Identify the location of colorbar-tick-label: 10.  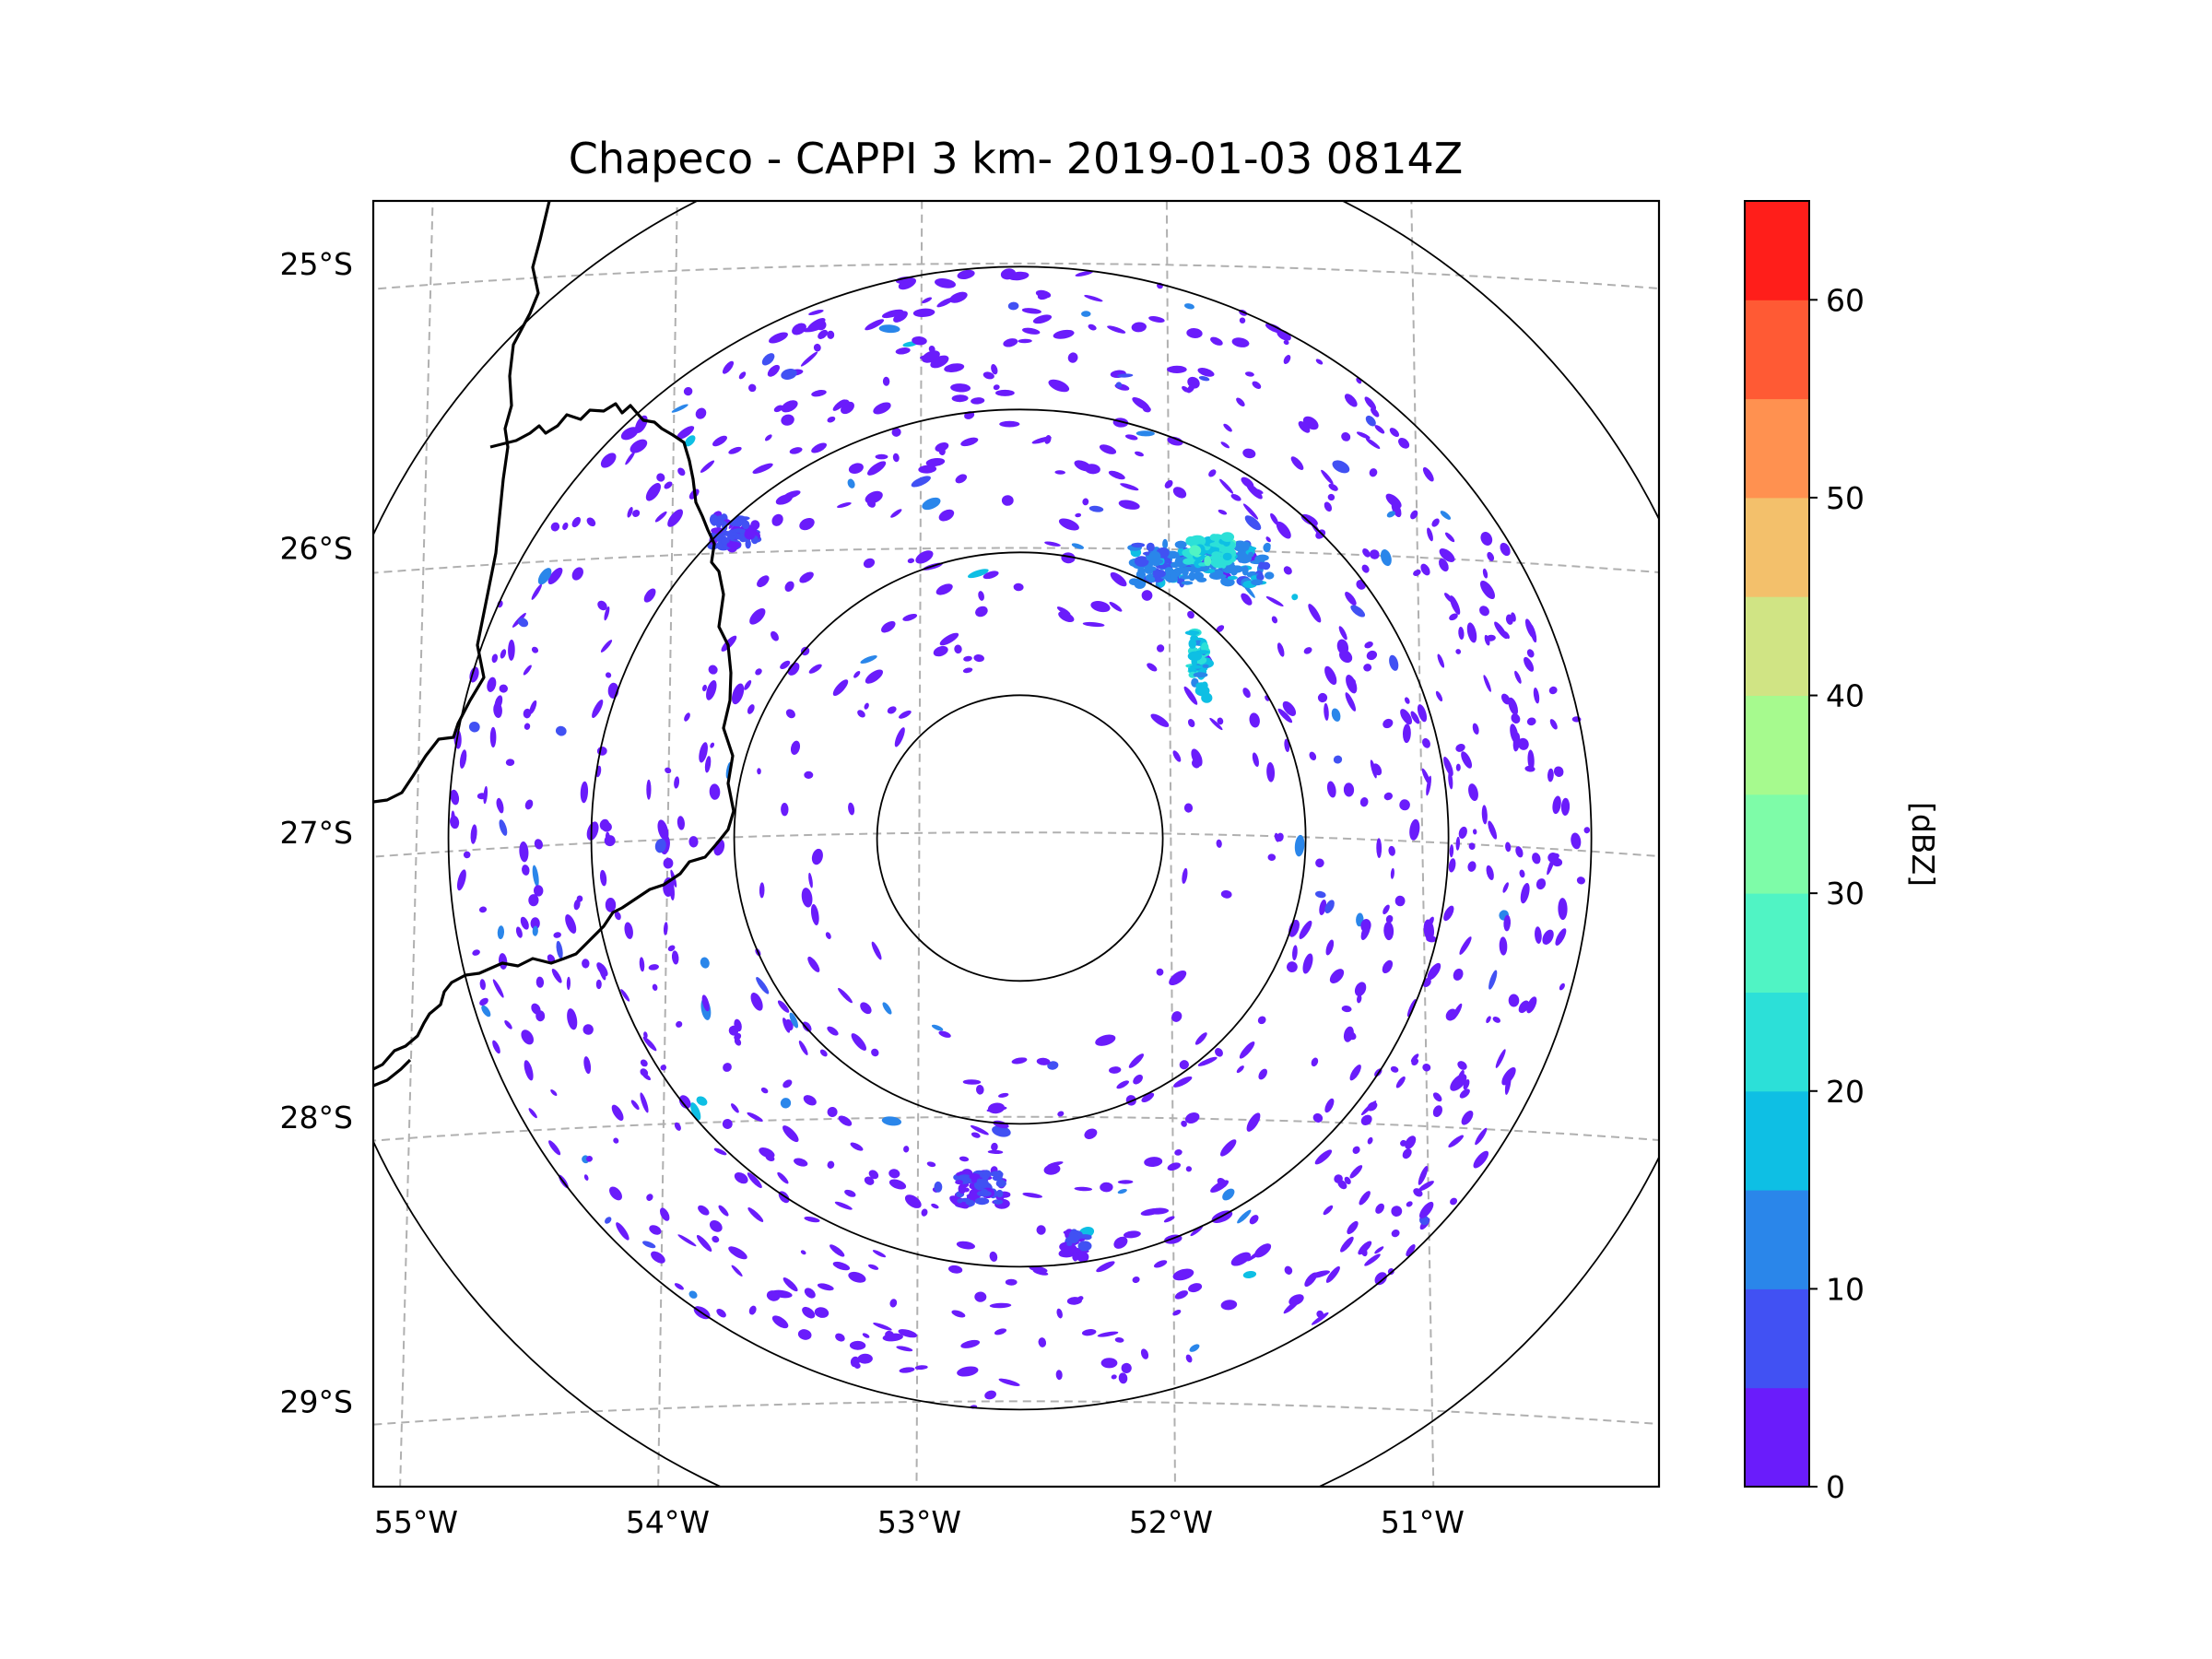
(1845, 1289).